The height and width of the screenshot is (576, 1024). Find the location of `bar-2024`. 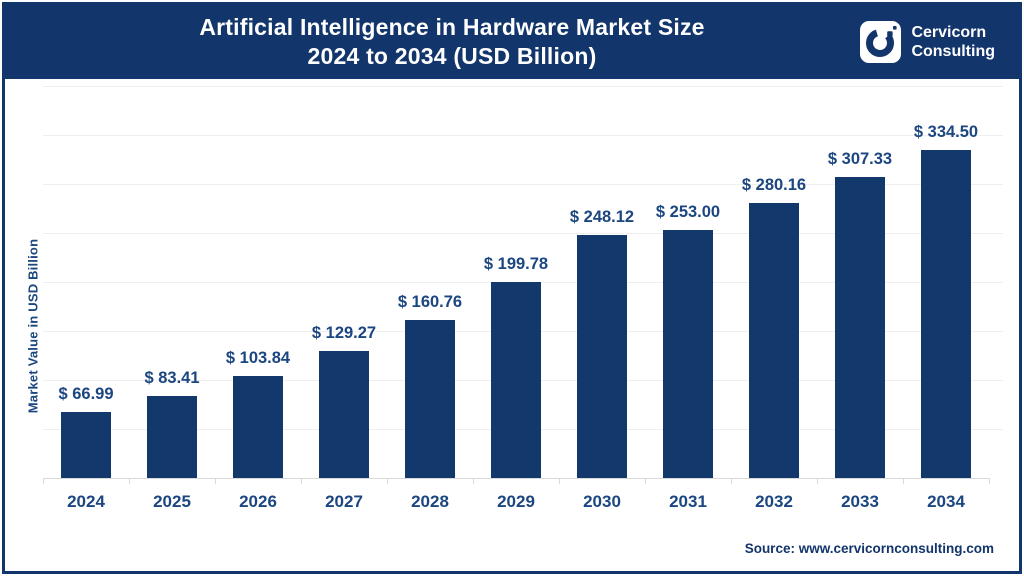

bar-2024 is located at coordinates (86, 445).